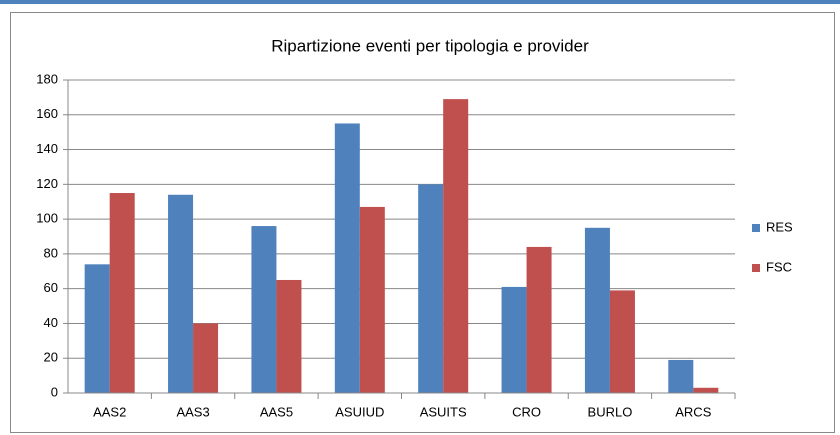 The image size is (840, 435). What do you see at coordinates (779, 266) in the screenshot?
I see `legend-label: FSC` at bounding box center [779, 266].